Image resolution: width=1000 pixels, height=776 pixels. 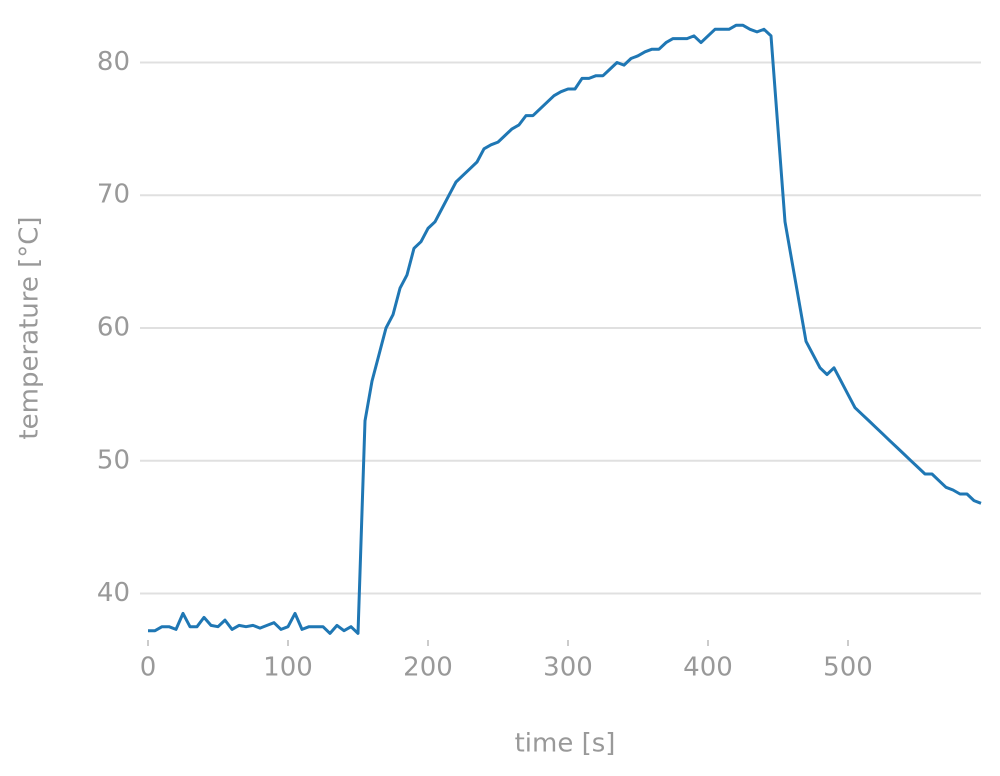 What do you see at coordinates (848, 668) in the screenshot?
I see `x-tick-label: 500` at bounding box center [848, 668].